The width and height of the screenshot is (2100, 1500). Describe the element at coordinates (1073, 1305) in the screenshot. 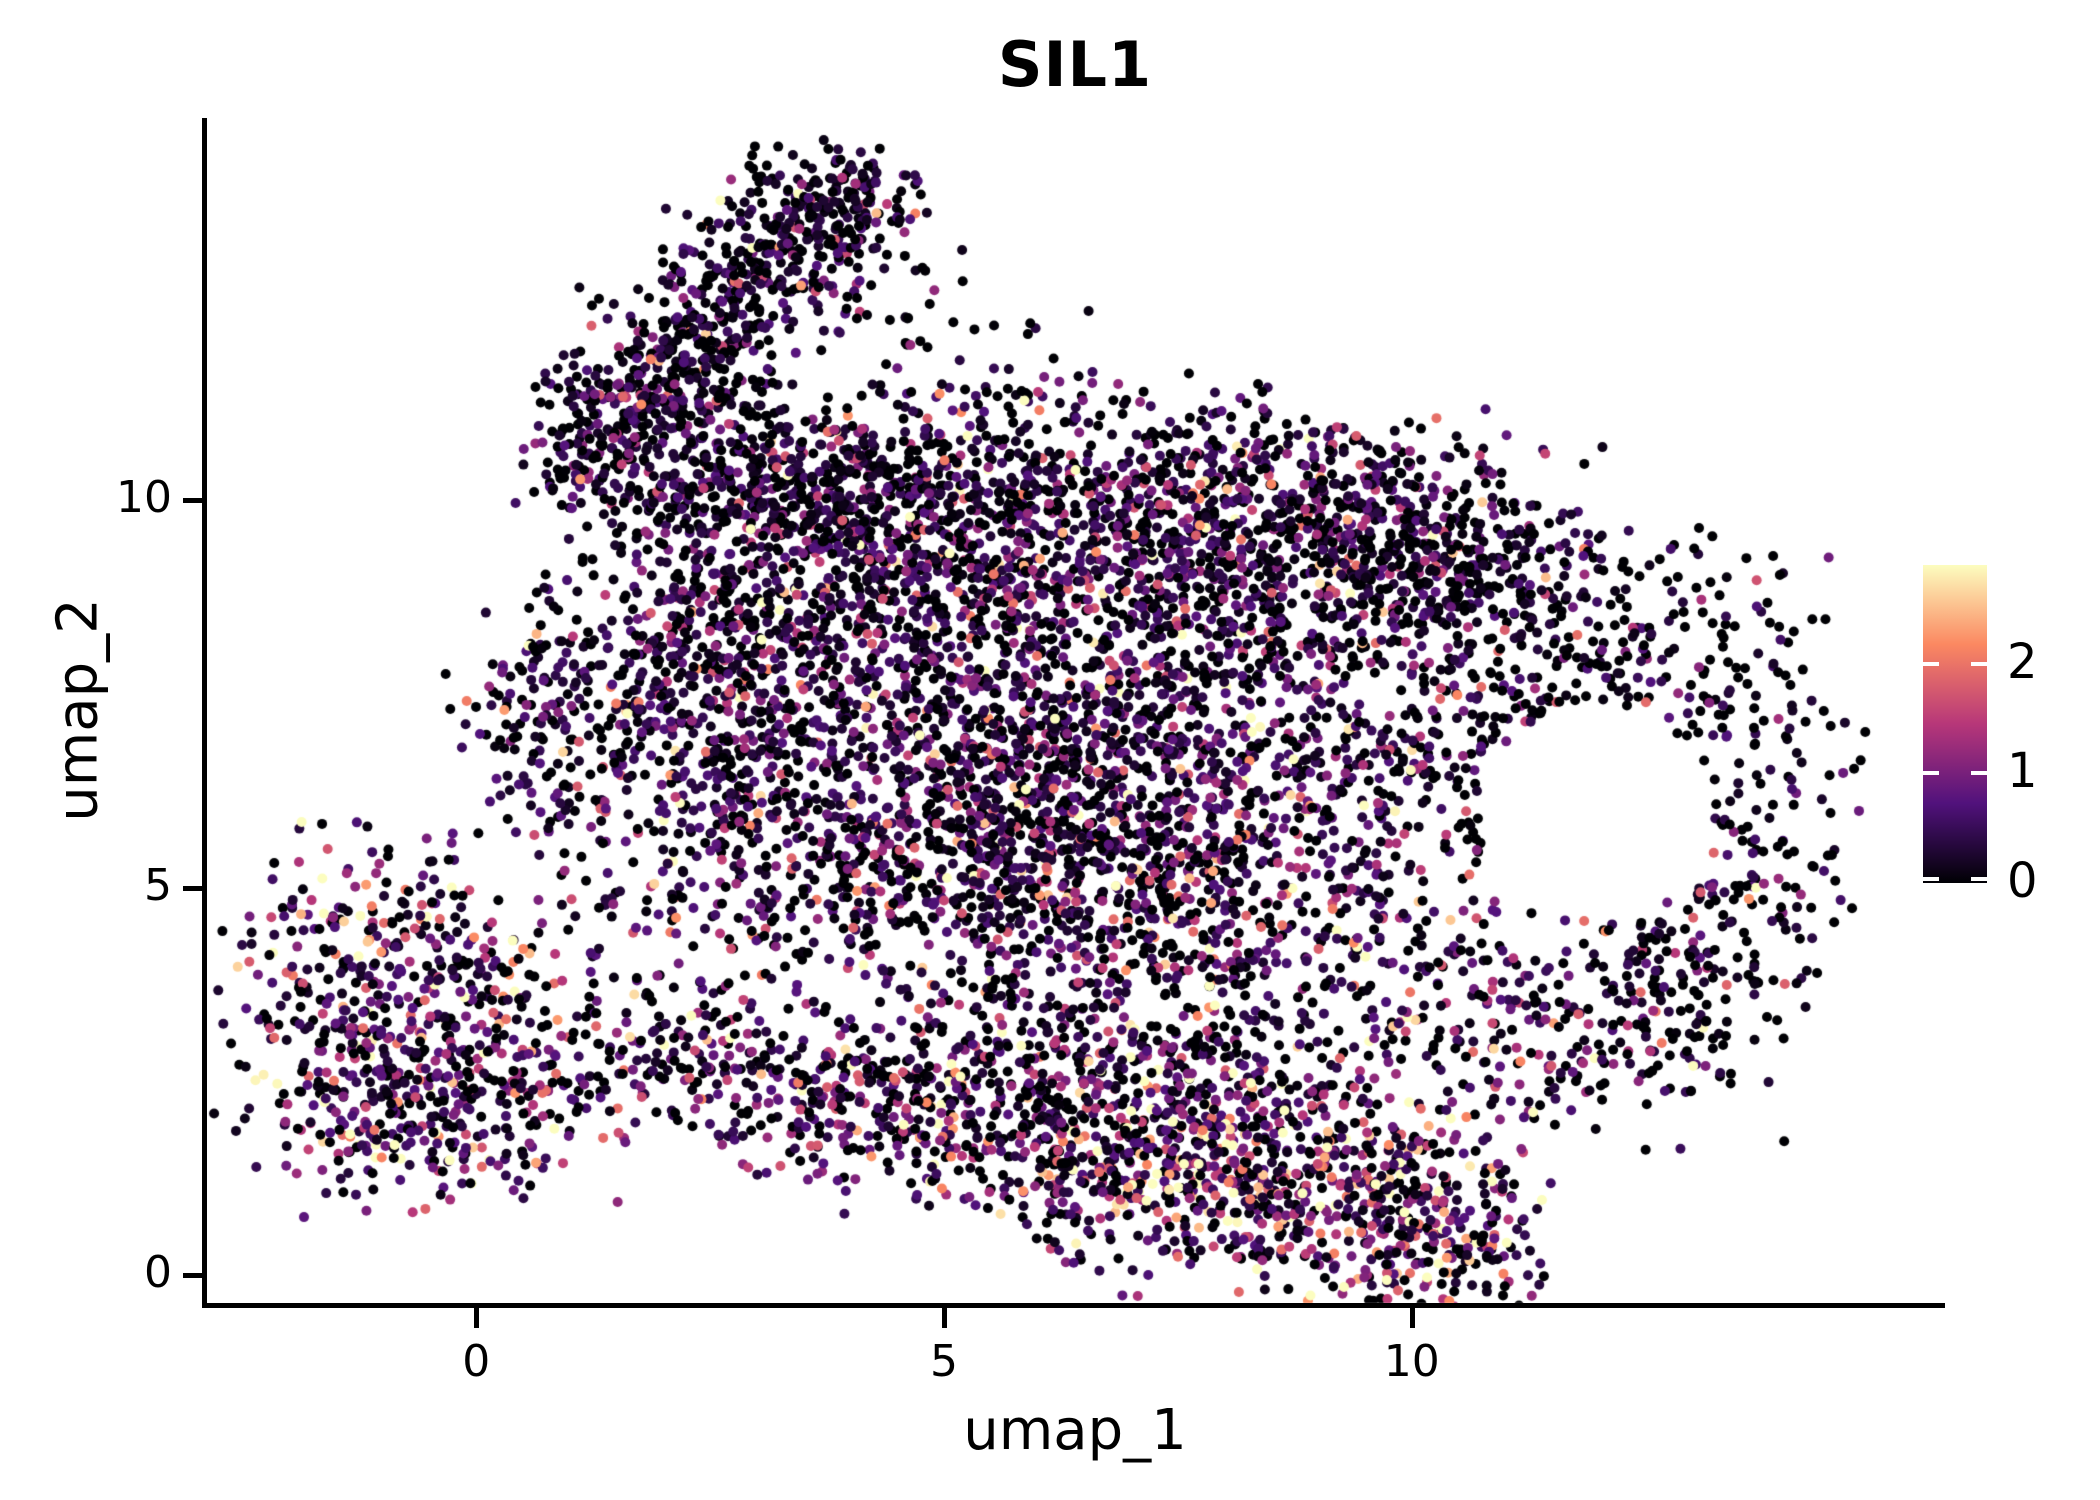

I see `x-axis-line` at that location.